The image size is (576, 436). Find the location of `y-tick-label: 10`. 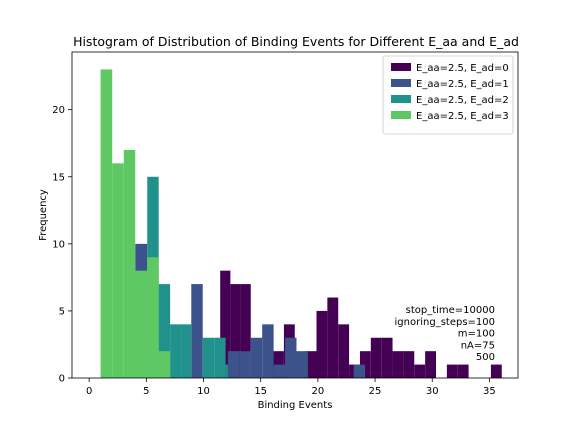

y-tick-label: 10 is located at coordinates (58, 244).